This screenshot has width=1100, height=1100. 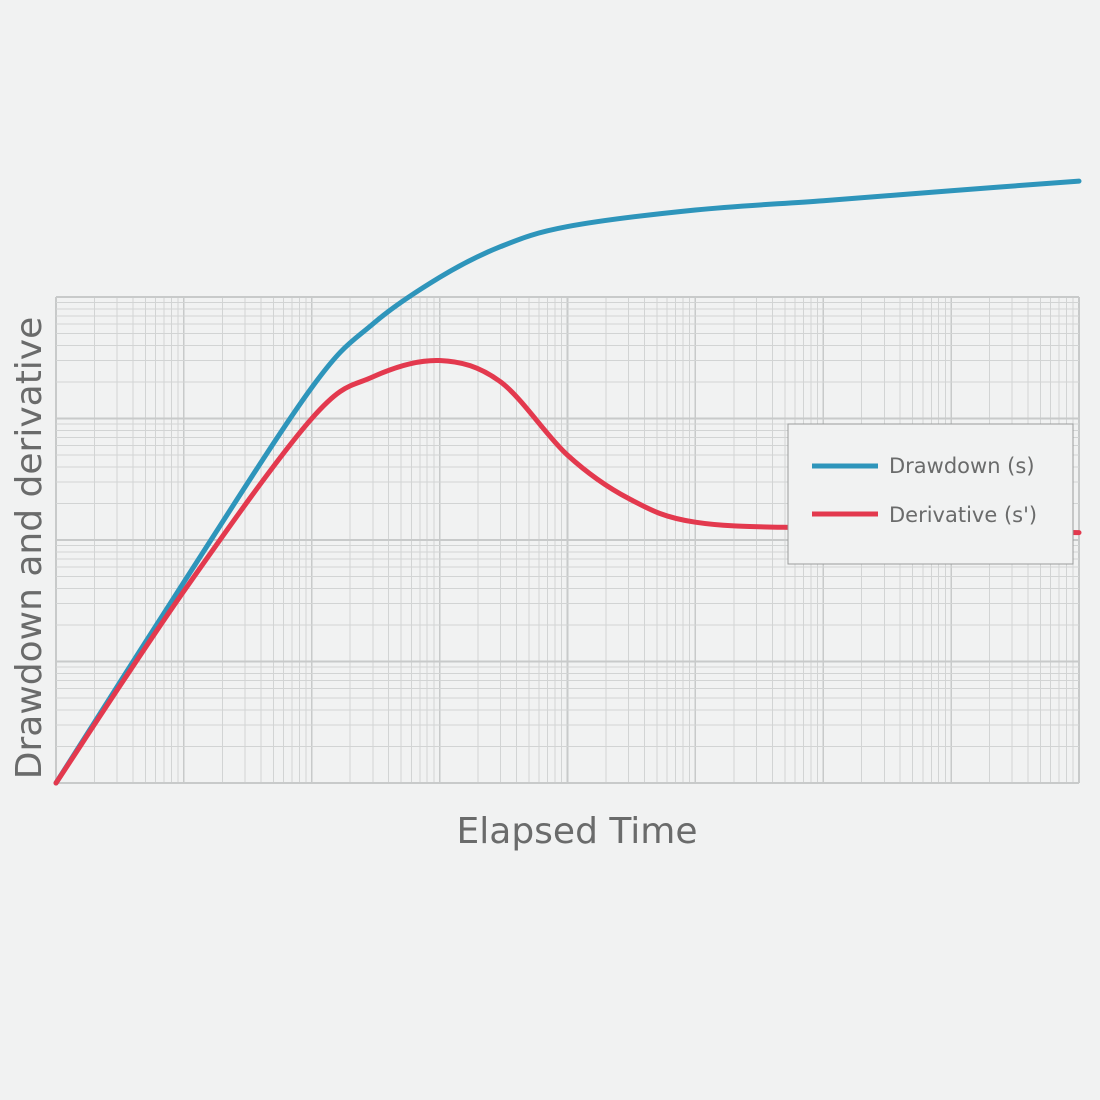 I want to click on y-axis-label: Drawdown and derivative, so click(x=29, y=548).